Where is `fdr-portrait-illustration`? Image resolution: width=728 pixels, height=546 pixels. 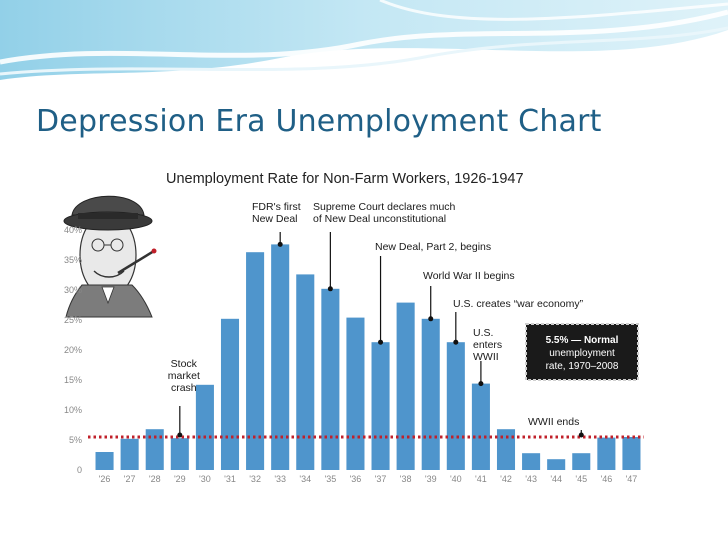 fdr-portrait-illustration is located at coordinates (110, 256).